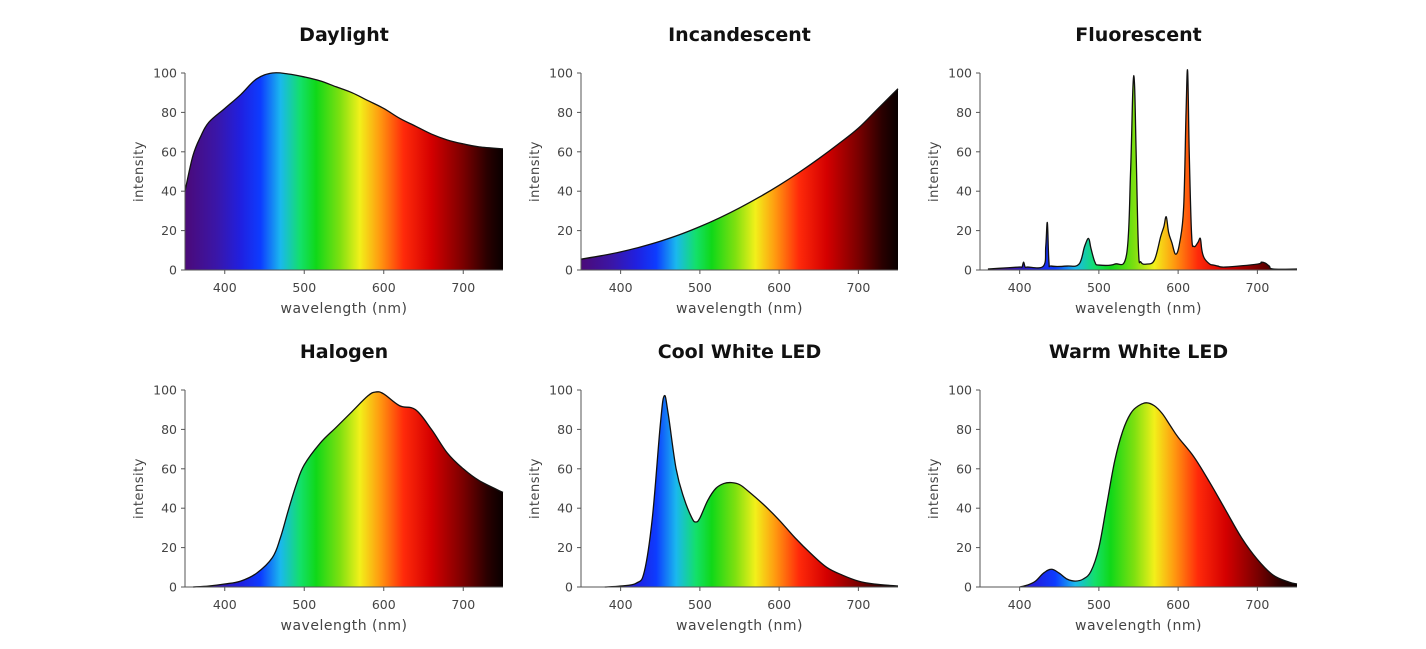 The height and width of the screenshot is (649, 1426). I want to click on chart-title: Incandescent, so click(739, 35).